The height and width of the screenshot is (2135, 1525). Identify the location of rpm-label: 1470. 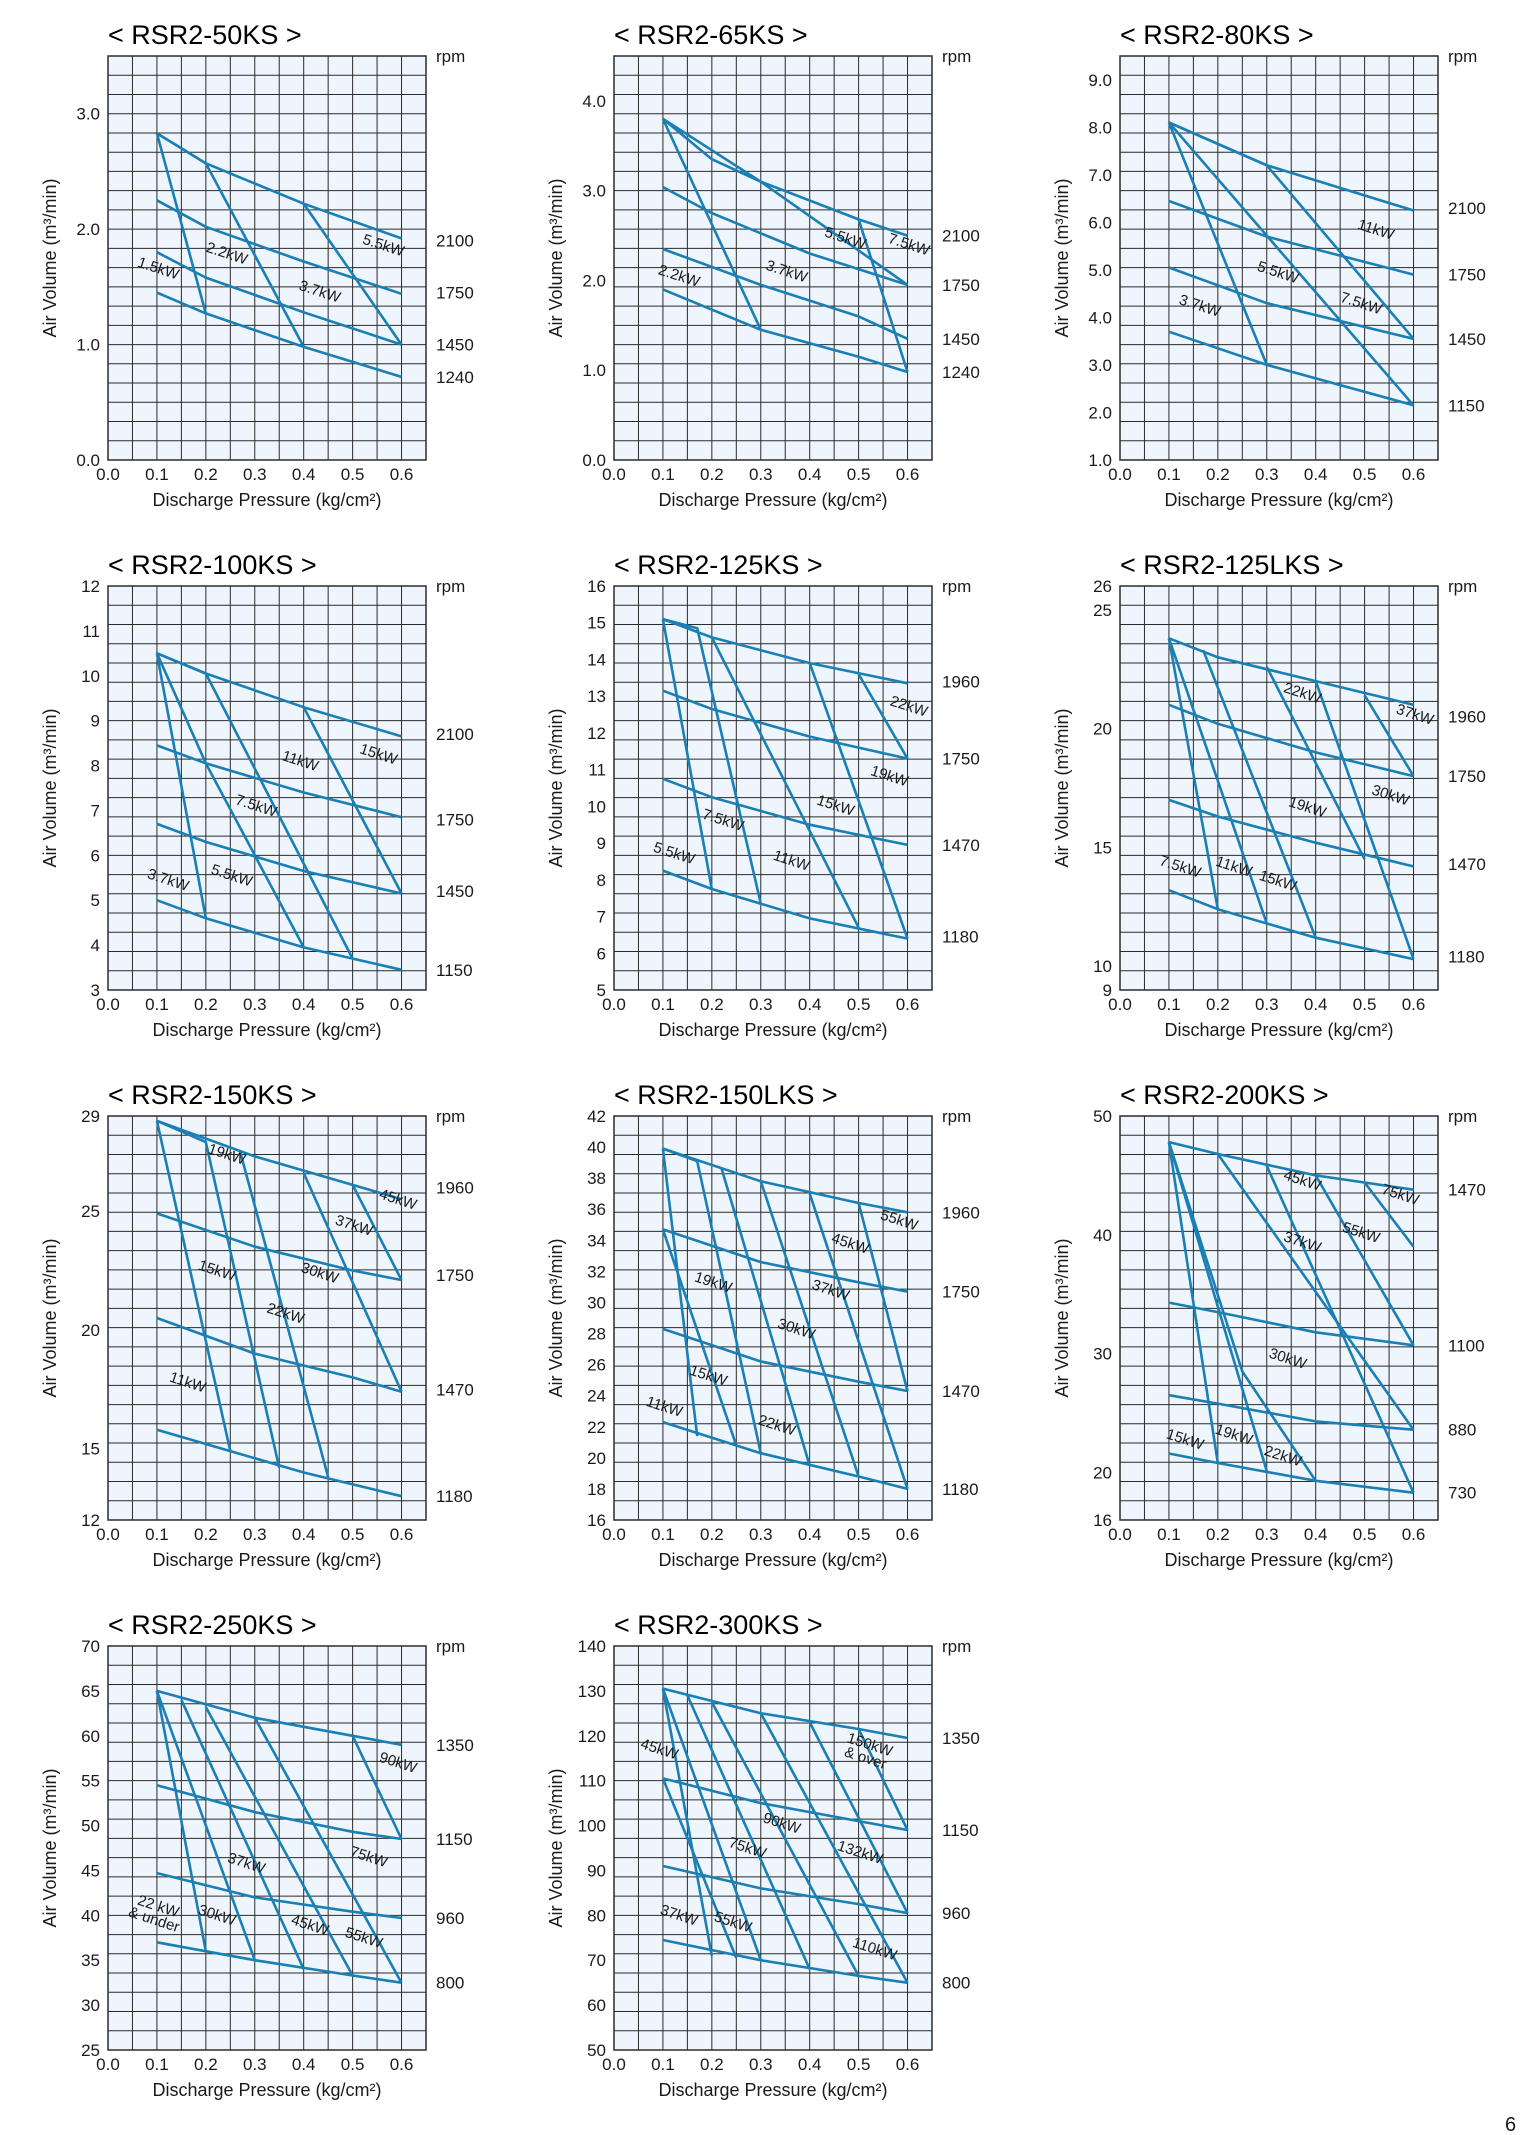
(455, 1389).